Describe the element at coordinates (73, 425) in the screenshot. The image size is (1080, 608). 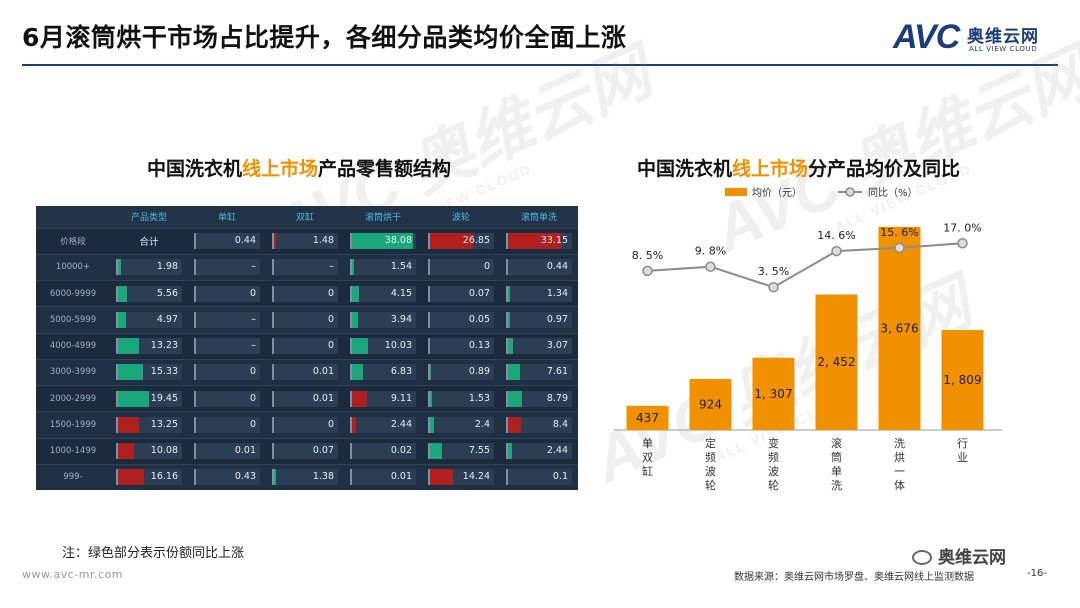
I see `table-row-header: 1500-1999` at that location.